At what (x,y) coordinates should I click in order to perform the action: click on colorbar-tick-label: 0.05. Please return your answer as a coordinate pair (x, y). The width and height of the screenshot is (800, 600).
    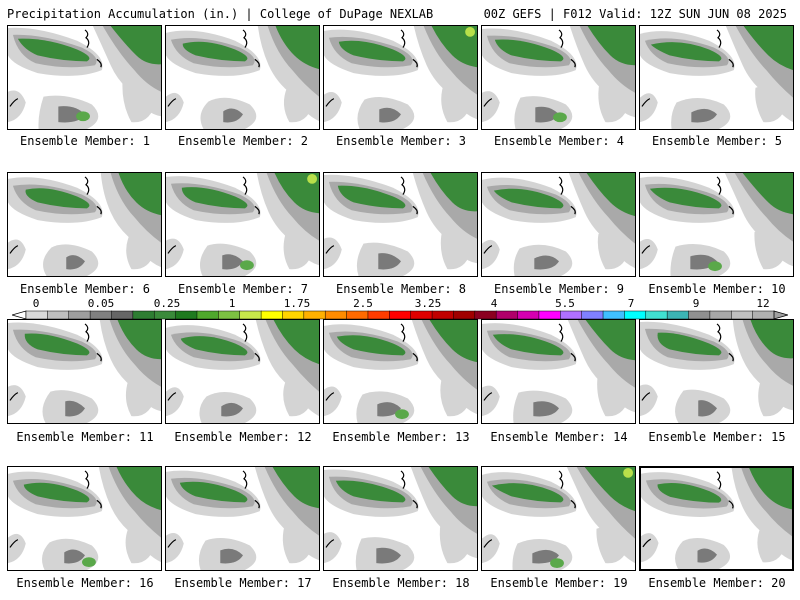
    Looking at the image, I should click on (101, 303).